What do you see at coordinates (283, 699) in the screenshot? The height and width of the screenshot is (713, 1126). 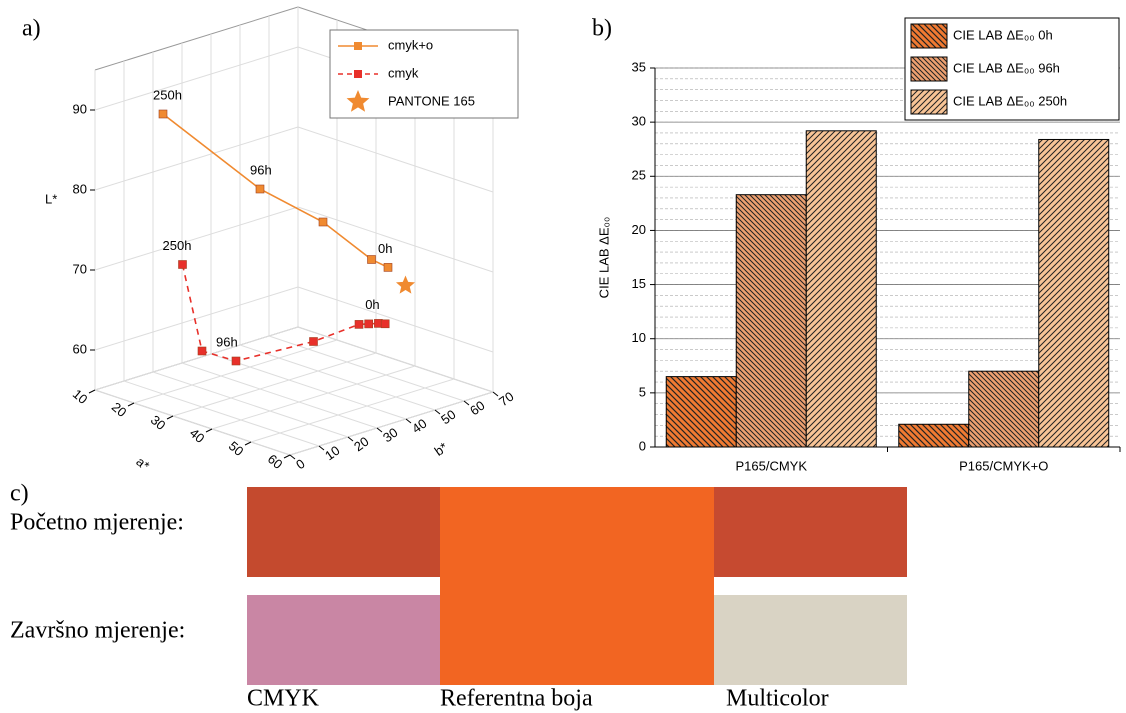 I see `column-label: CMYK` at bounding box center [283, 699].